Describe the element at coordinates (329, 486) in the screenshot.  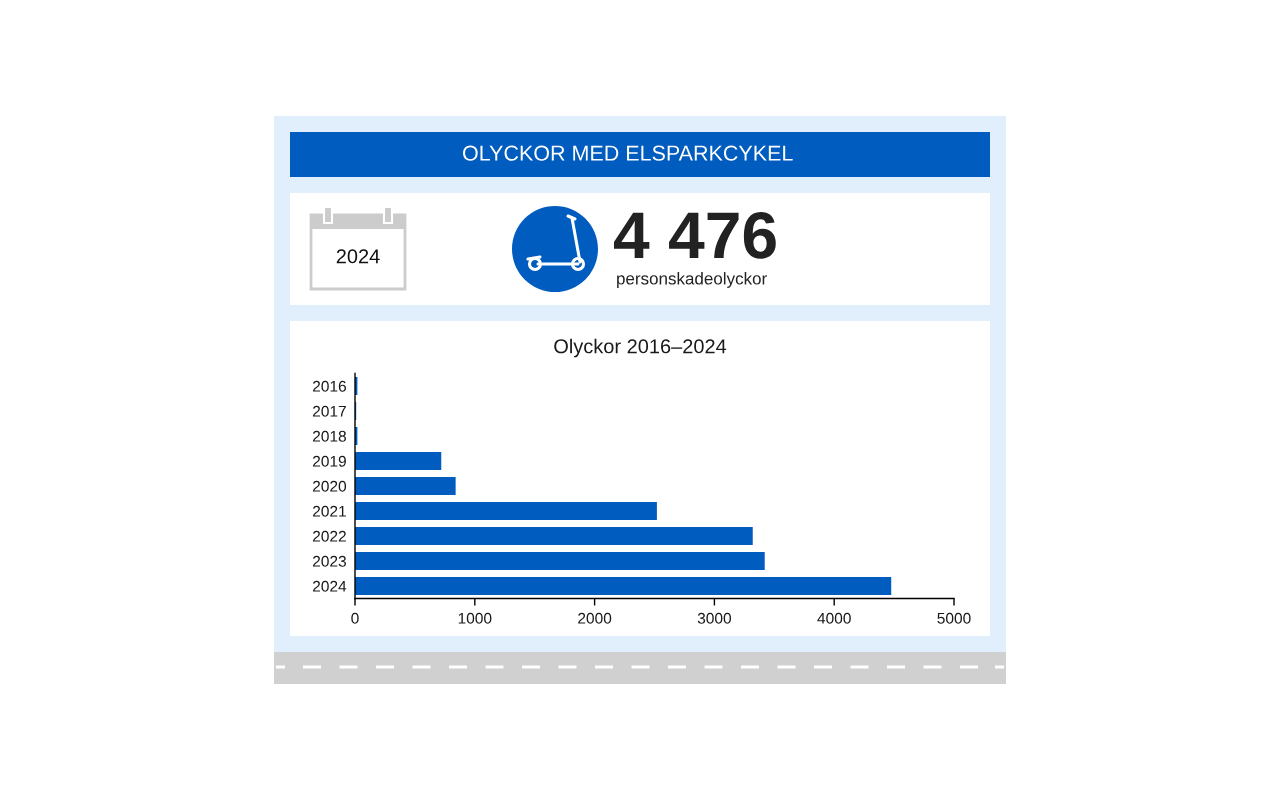
I see `y-tick-label: 2020` at that location.